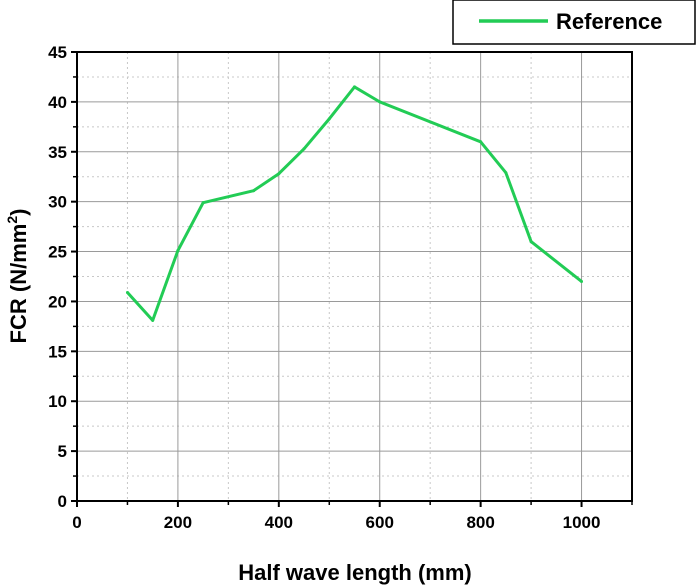 Image resolution: width=699 pixels, height=586 pixels. What do you see at coordinates (18, 212) in the screenshot?
I see `y-axis-title-close: )` at bounding box center [18, 212].